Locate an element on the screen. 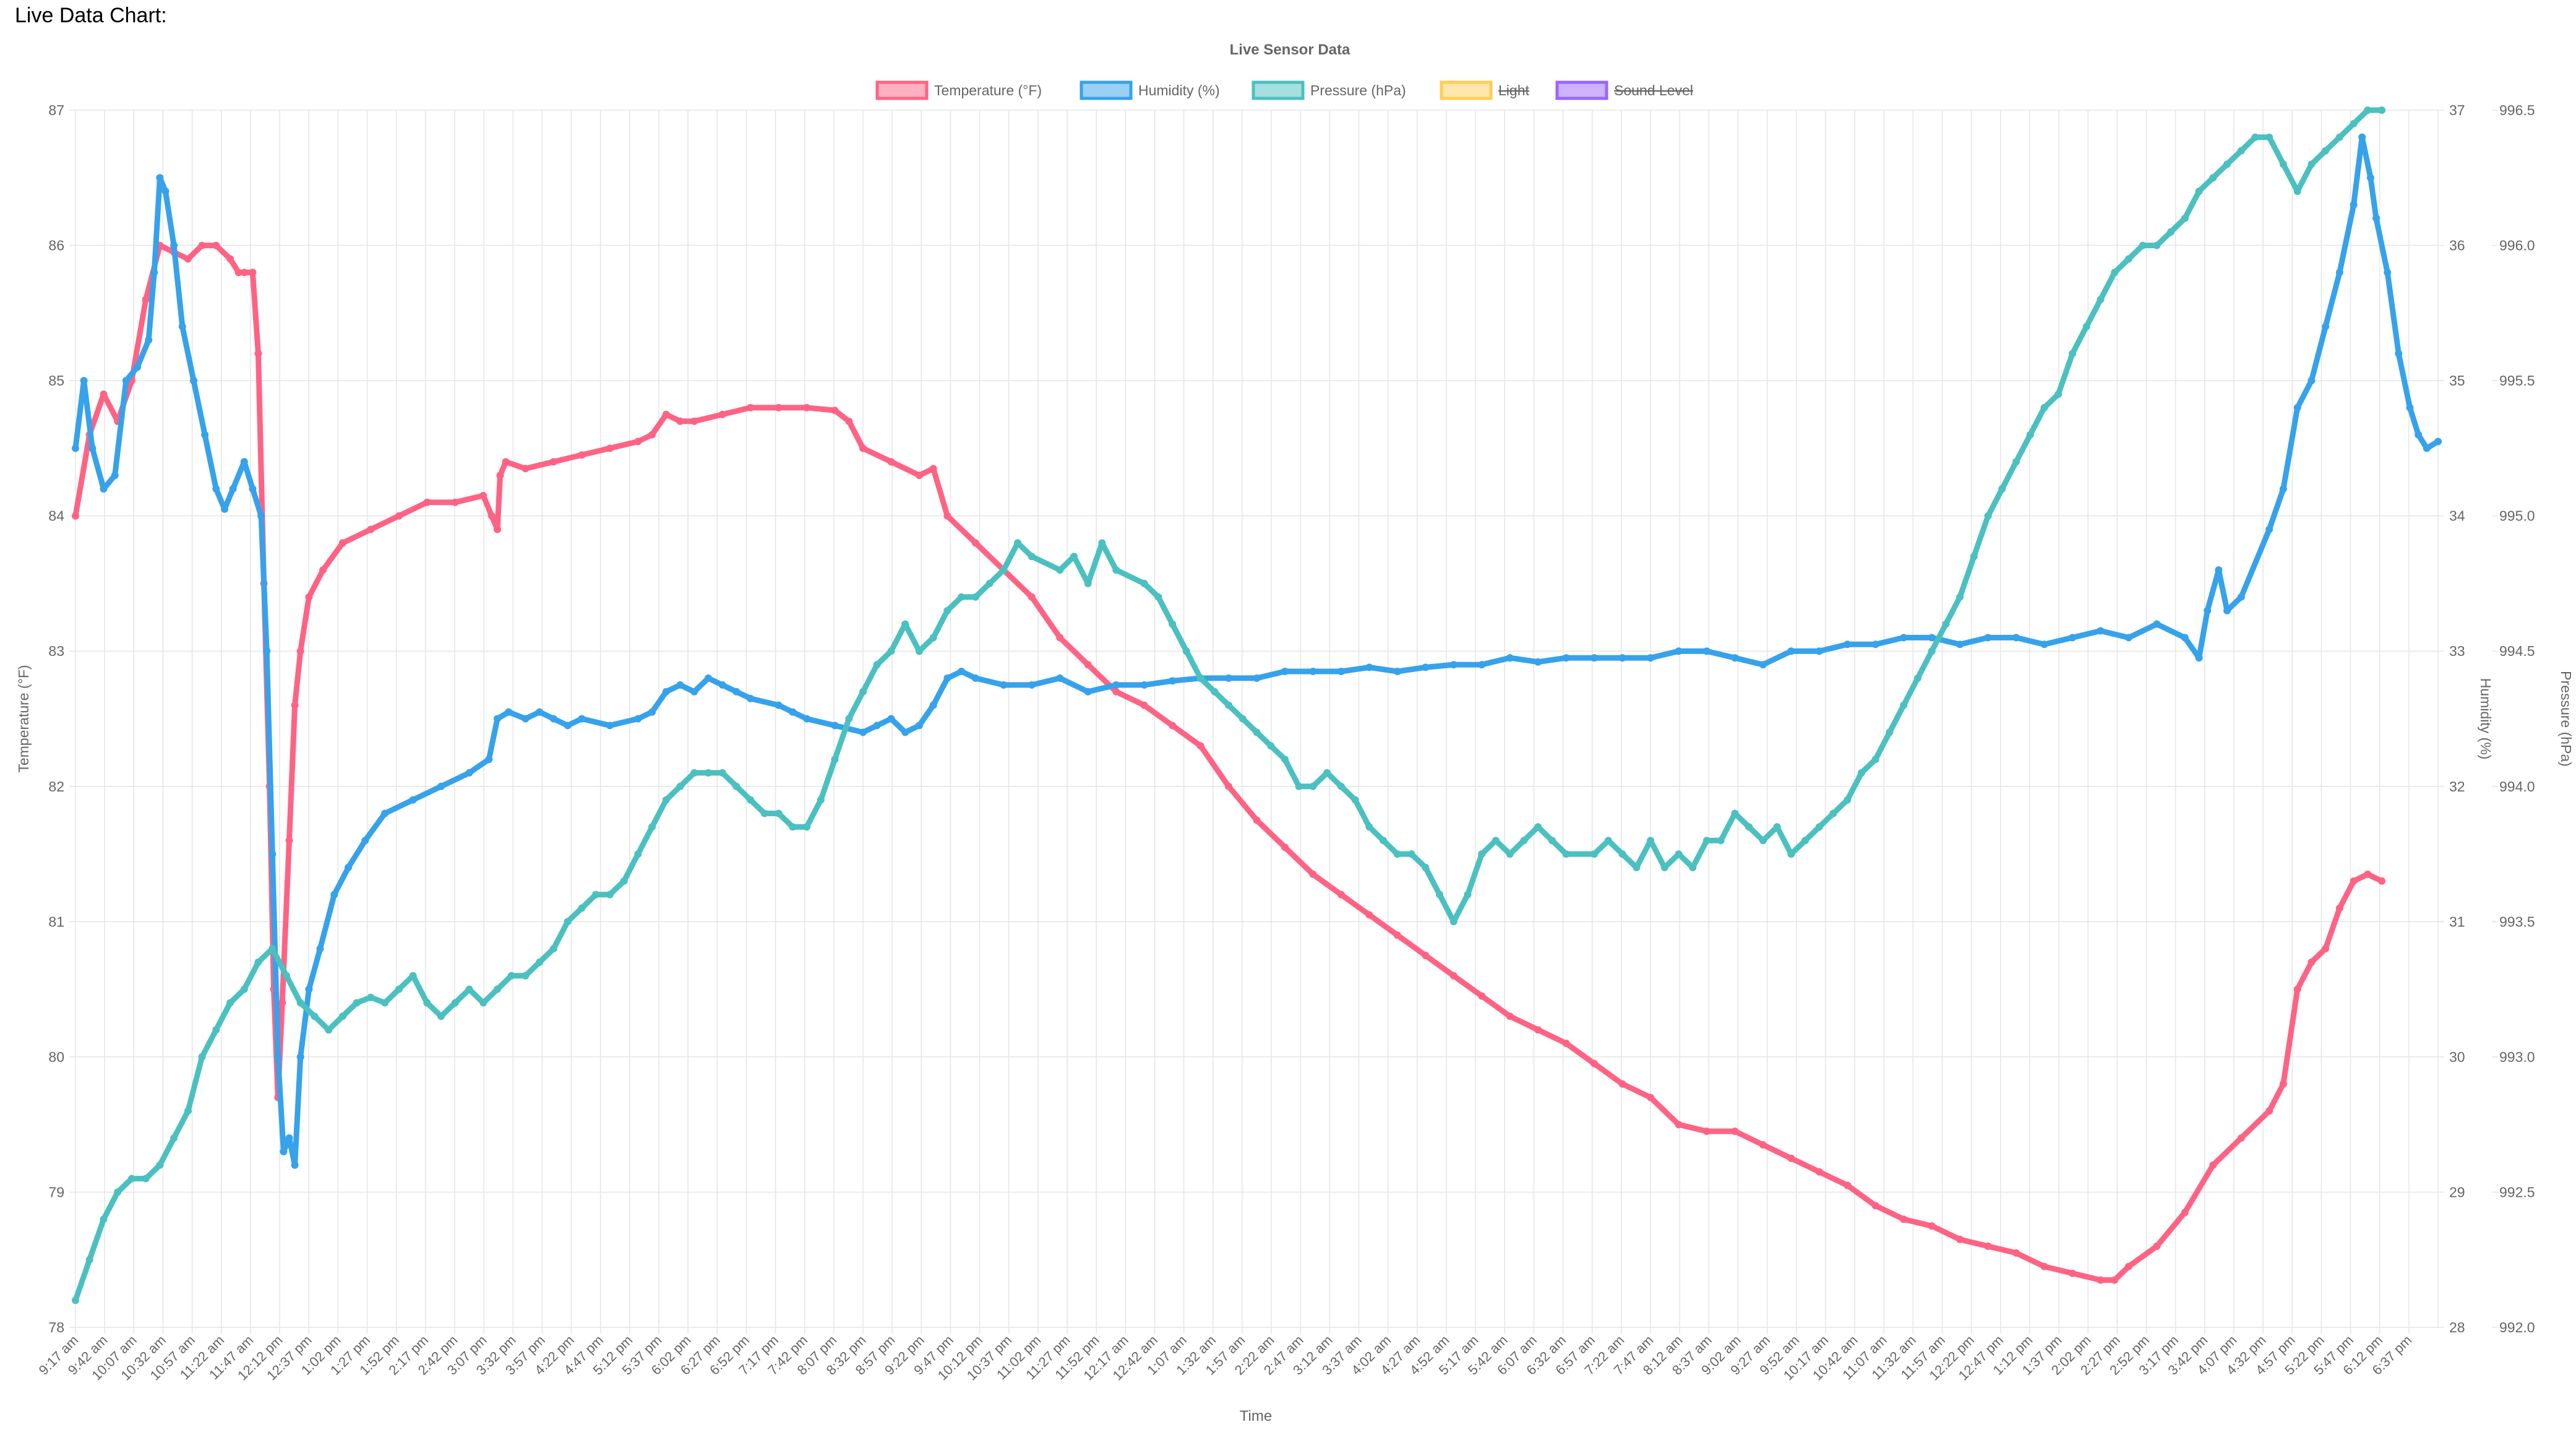 This screenshot has width=2576, height=1453. legend-swatch is located at coordinates (902, 90).